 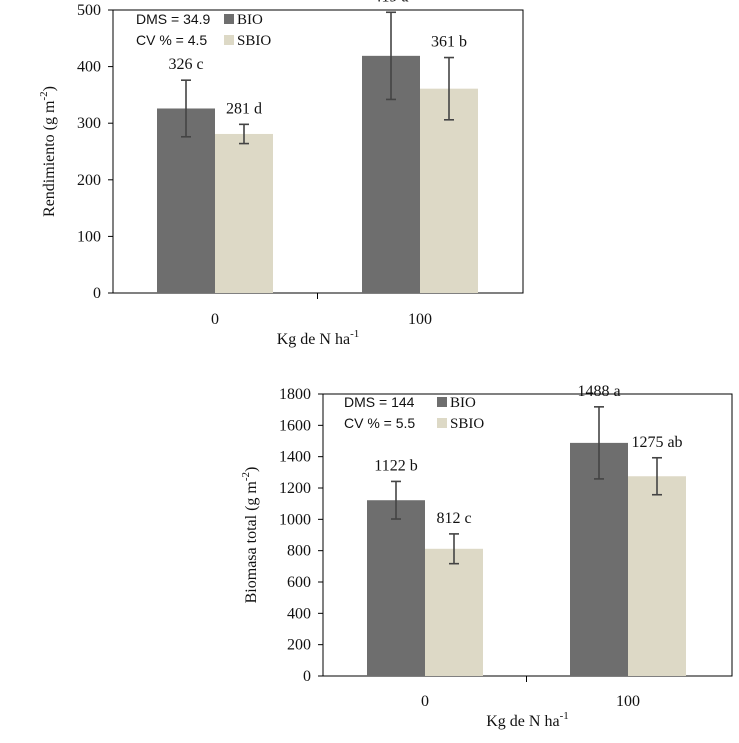 I want to click on stat-dms: DMS = 144, so click(x=379, y=402).